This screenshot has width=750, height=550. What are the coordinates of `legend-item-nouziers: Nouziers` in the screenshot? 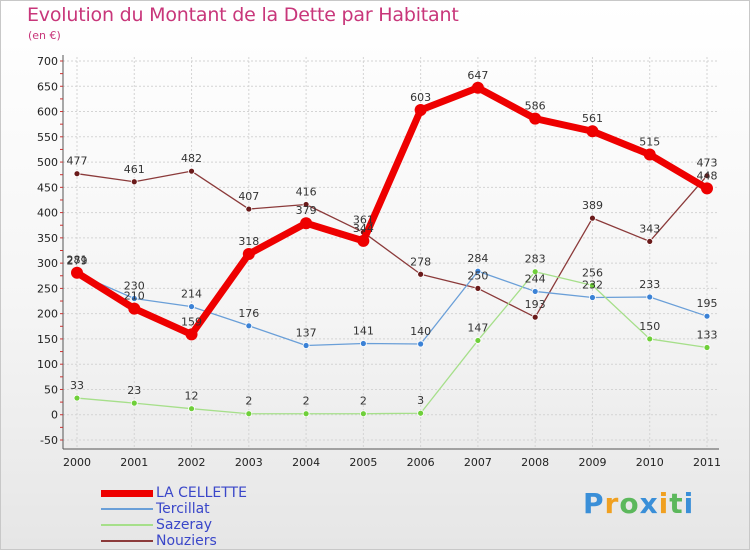 It's located at (221, 541).